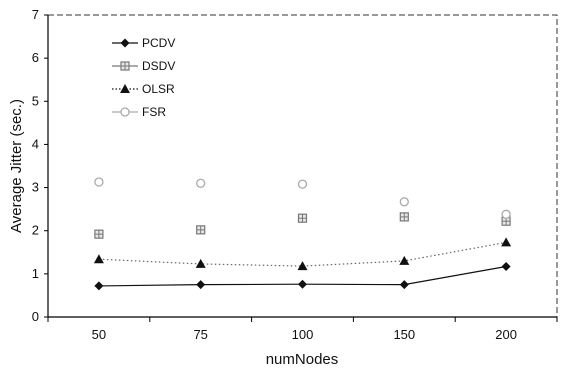 The height and width of the screenshot is (372, 561). I want to click on legend-item-pcdv: PCDV, so click(143, 43).